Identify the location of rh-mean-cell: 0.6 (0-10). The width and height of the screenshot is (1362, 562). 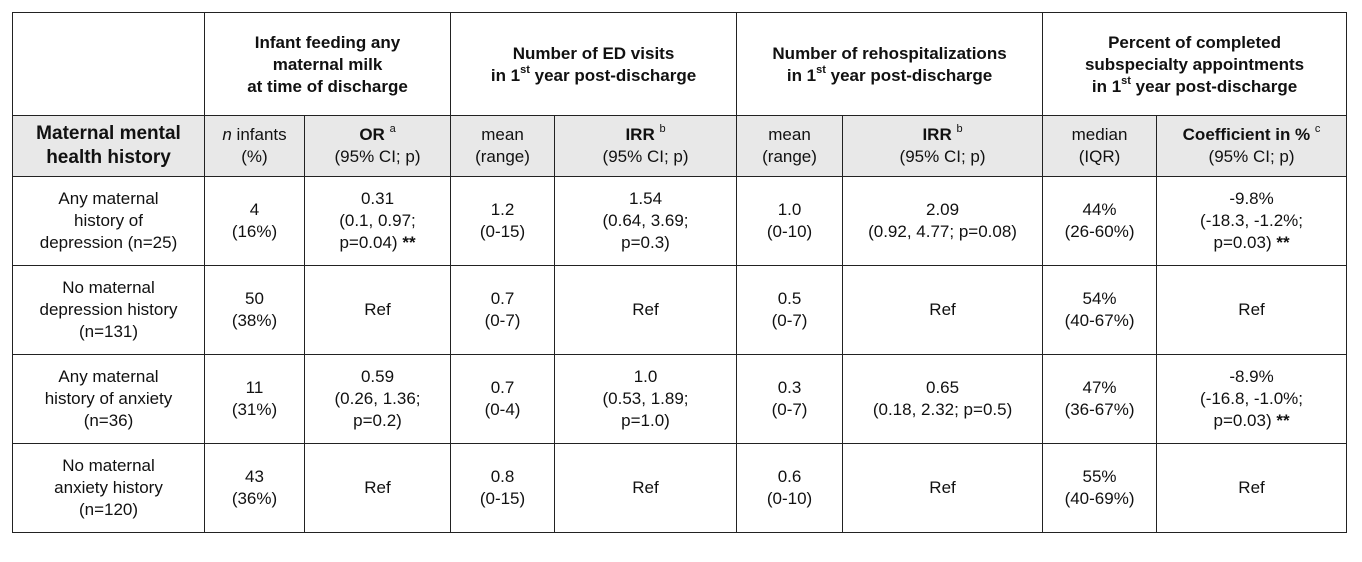
(790, 488).